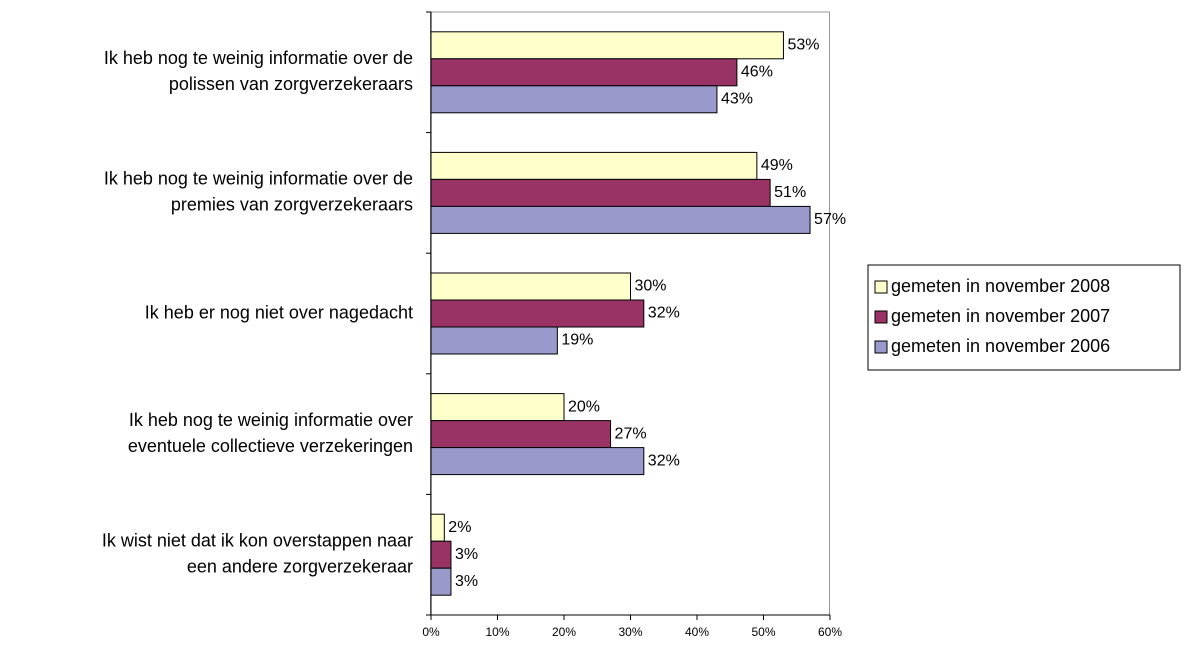 The image size is (1188, 653). Describe the element at coordinates (777, 165) in the screenshot. I see `value-label: 49%` at that location.